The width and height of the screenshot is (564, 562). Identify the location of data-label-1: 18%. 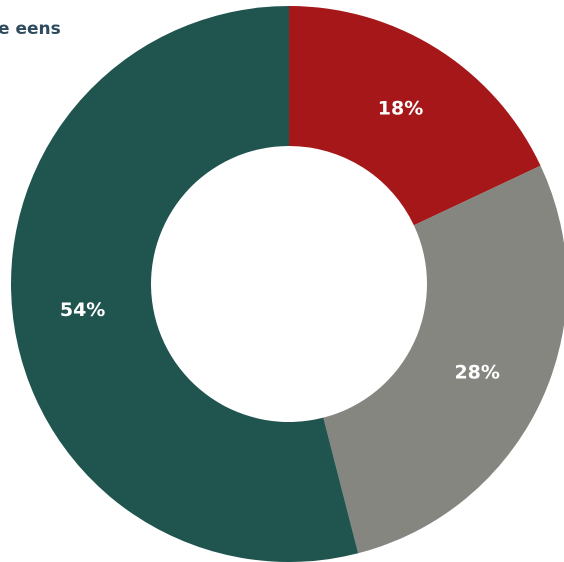
(400, 108).